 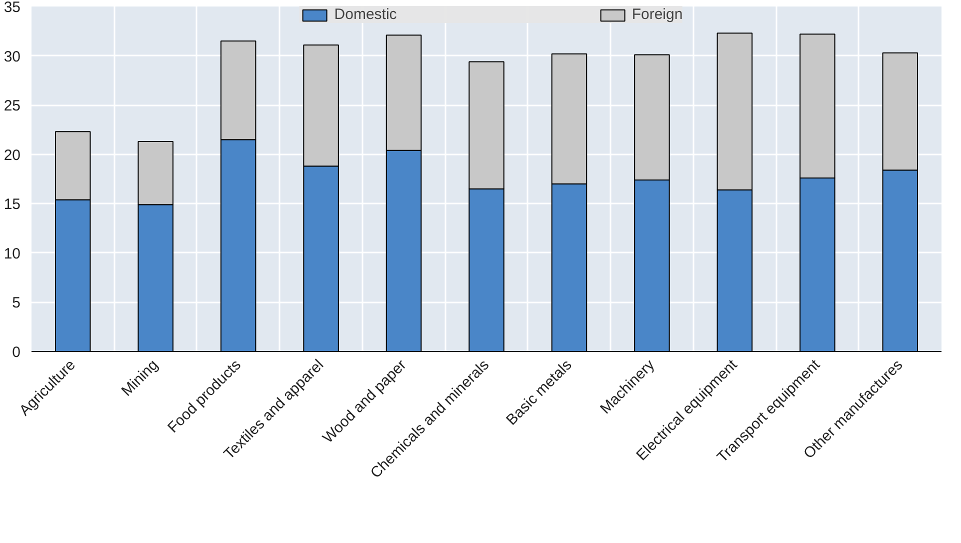 I want to click on y-tick-label: 20, so click(x=12, y=155).